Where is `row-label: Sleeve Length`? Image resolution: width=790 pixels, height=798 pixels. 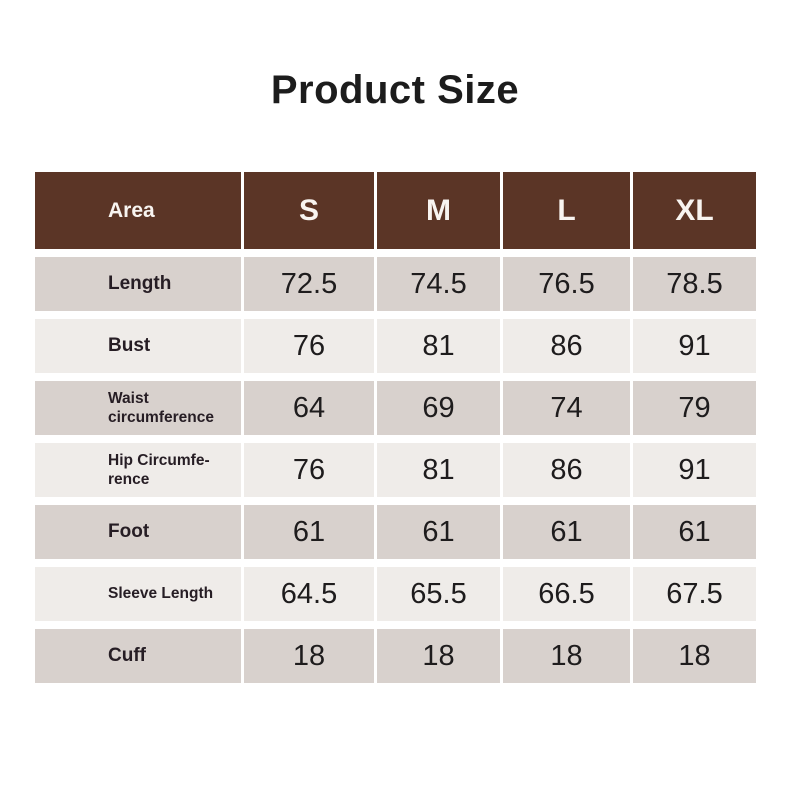
row-label: Sleeve Length is located at coordinates (138, 594).